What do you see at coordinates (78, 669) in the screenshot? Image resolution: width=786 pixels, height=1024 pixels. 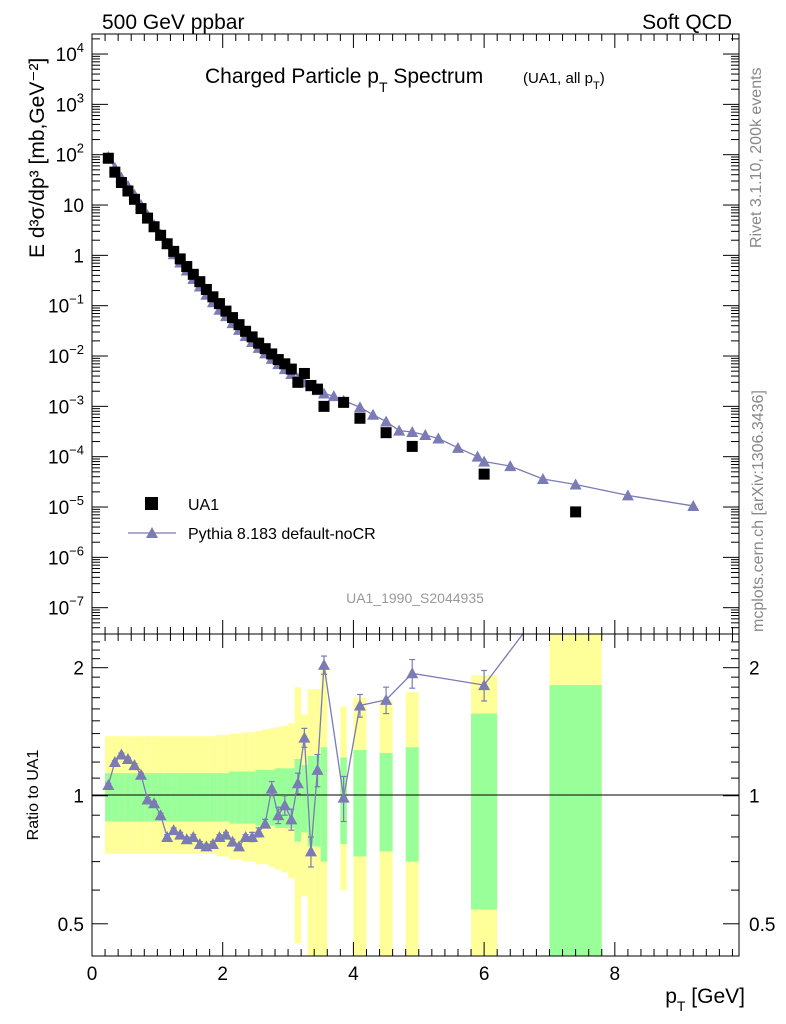 I see `ratio-y-tick-label: 2` at bounding box center [78, 669].